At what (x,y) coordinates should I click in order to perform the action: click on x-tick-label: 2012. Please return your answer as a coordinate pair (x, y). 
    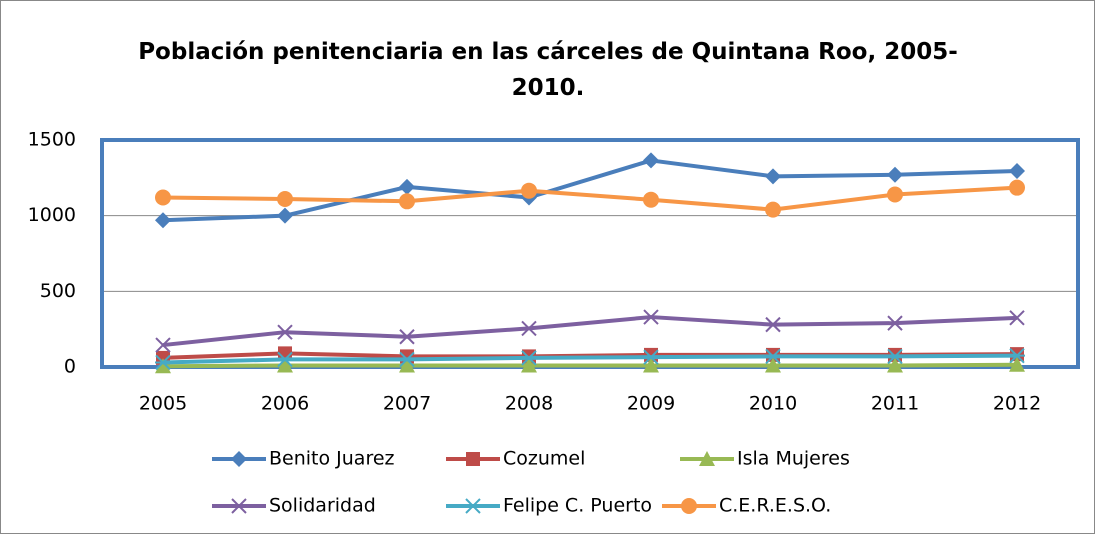
    Looking at the image, I should click on (1017, 404).